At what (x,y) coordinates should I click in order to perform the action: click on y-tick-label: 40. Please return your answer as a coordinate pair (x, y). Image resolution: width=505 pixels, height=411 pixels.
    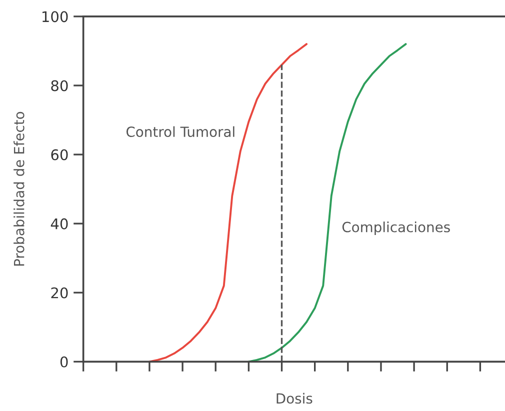
    Looking at the image, I should click on (59, 224).